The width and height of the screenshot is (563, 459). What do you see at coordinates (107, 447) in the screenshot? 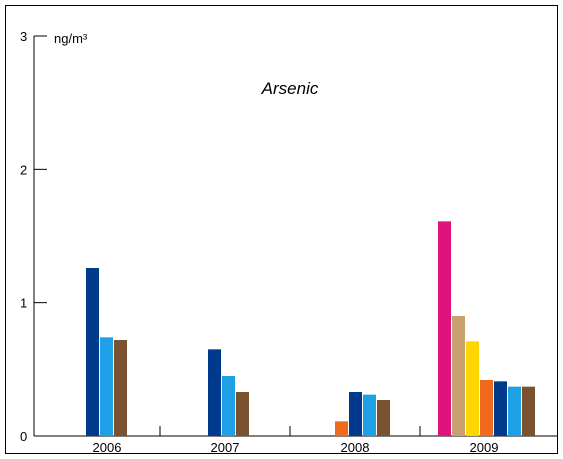
I see `x-tick-label: 2006` at bounding box center [107, 447].